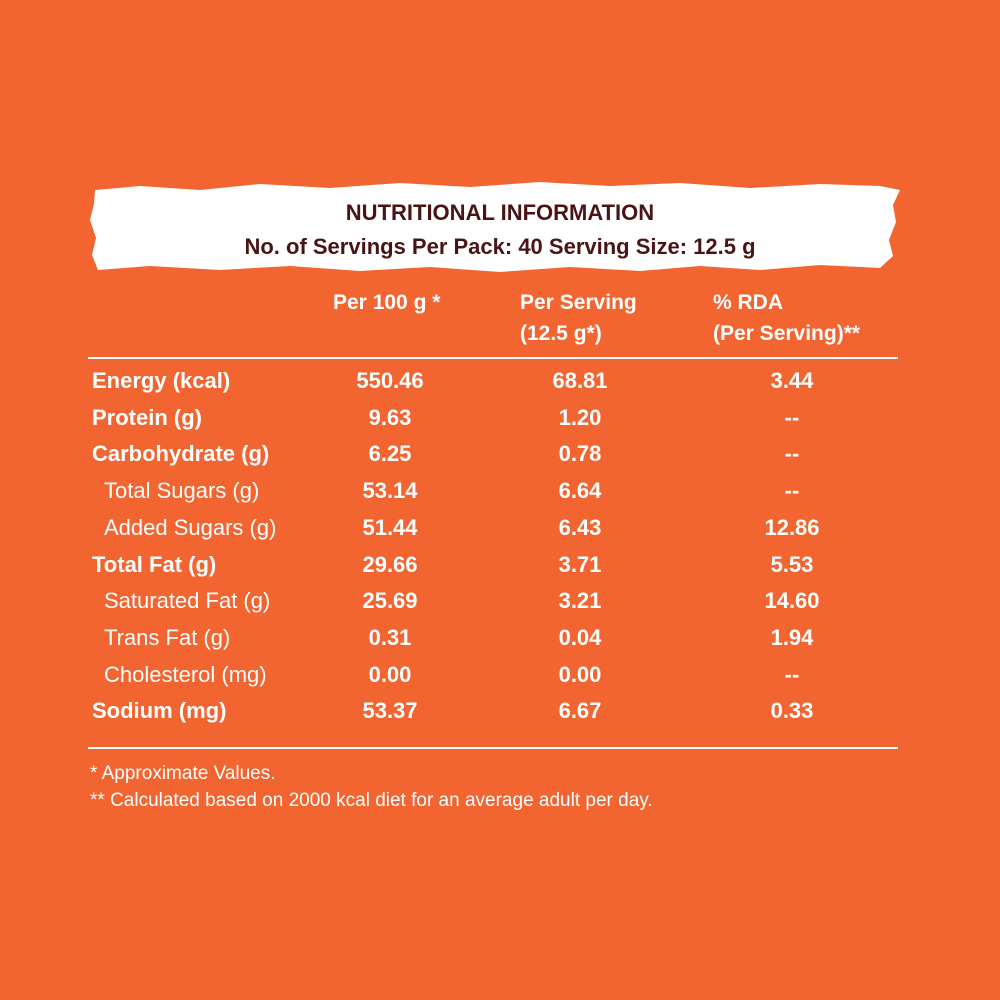  Describe the element at coordinates (580, 637) in the screenshot. I see `cell: 0.04` at that location.